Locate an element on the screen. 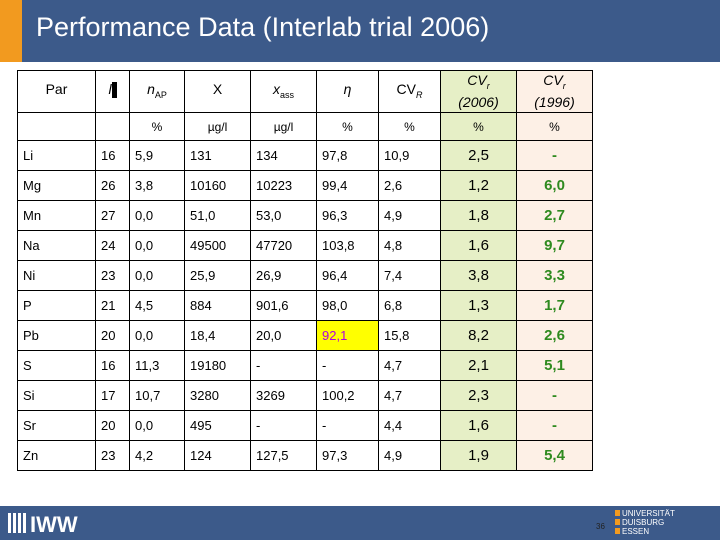 This screenshot has width=720, height=540. table-cell: 10,9 is located at coordinates (409, 155).